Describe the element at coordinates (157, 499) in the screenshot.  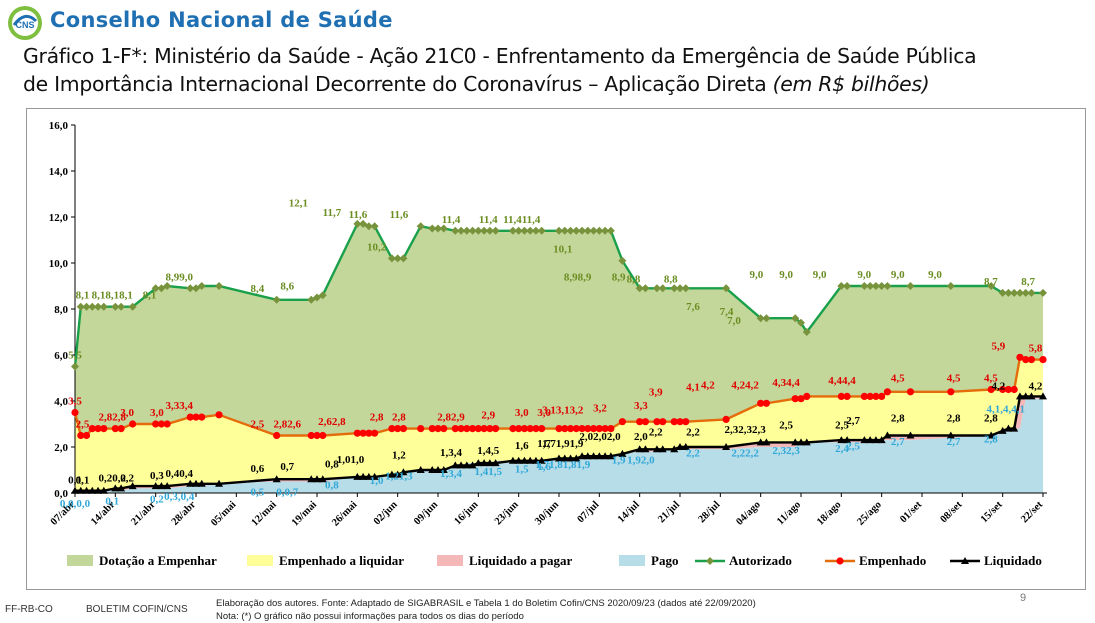
I see `data-label-pago: 0,2` at that location.